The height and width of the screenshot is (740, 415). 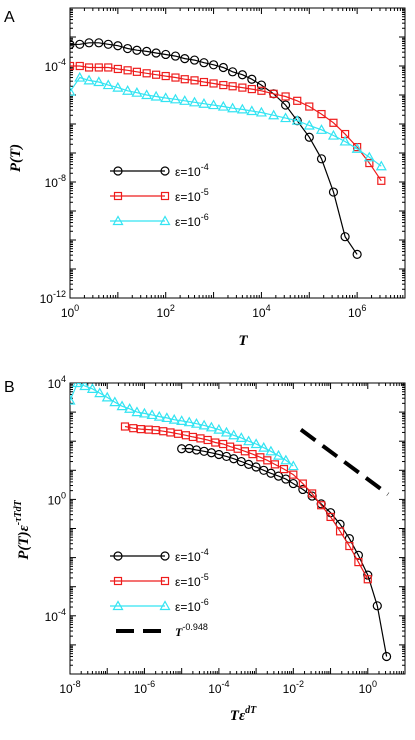 What do you see at coordinates (9, 387) in the screenshot?
I see `panel-label: B` at bounding box center [9, 387].